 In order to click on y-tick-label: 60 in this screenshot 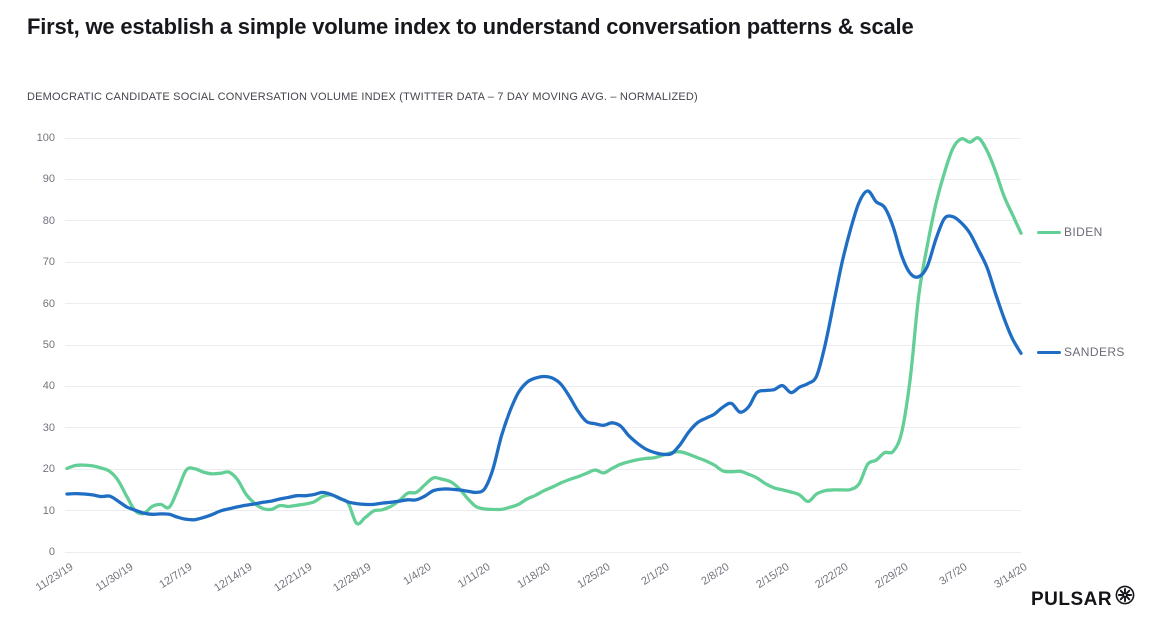, I will do `click(48, 303)`.